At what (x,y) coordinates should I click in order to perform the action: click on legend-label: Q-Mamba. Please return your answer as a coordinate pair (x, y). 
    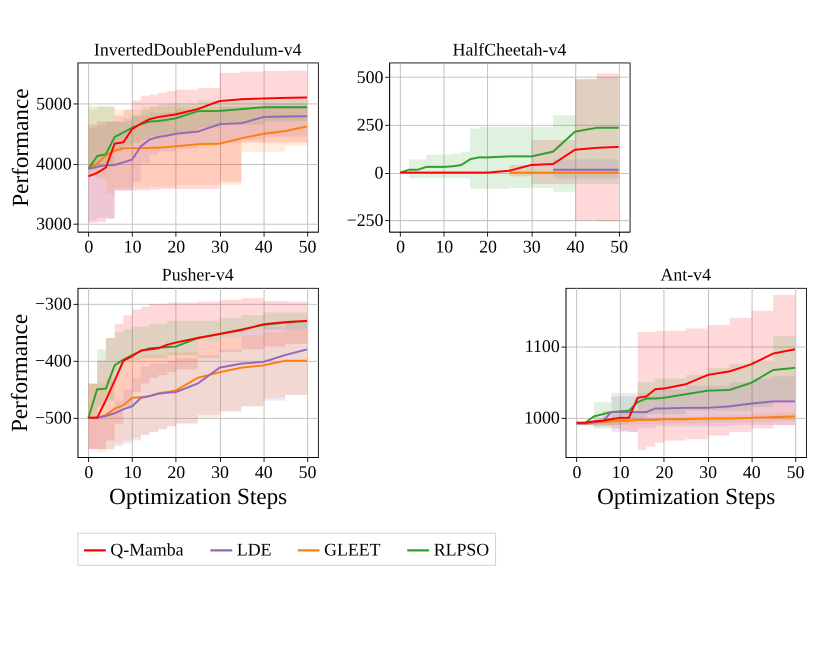
    Looking at the image, I should click on (147, 550).